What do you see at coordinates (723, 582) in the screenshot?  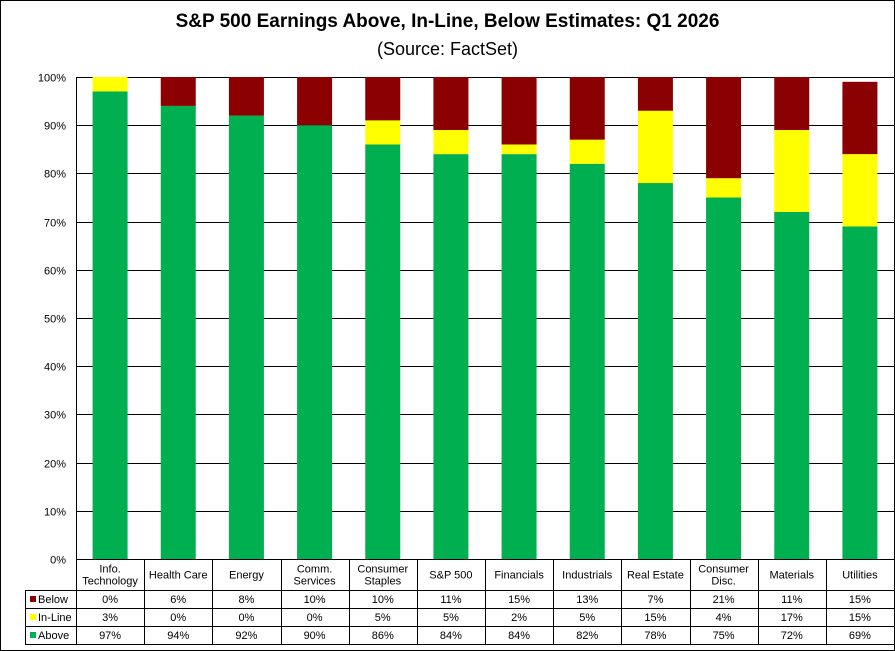 I see `category-label-9: Disc.` at bounding box center [723, 582].